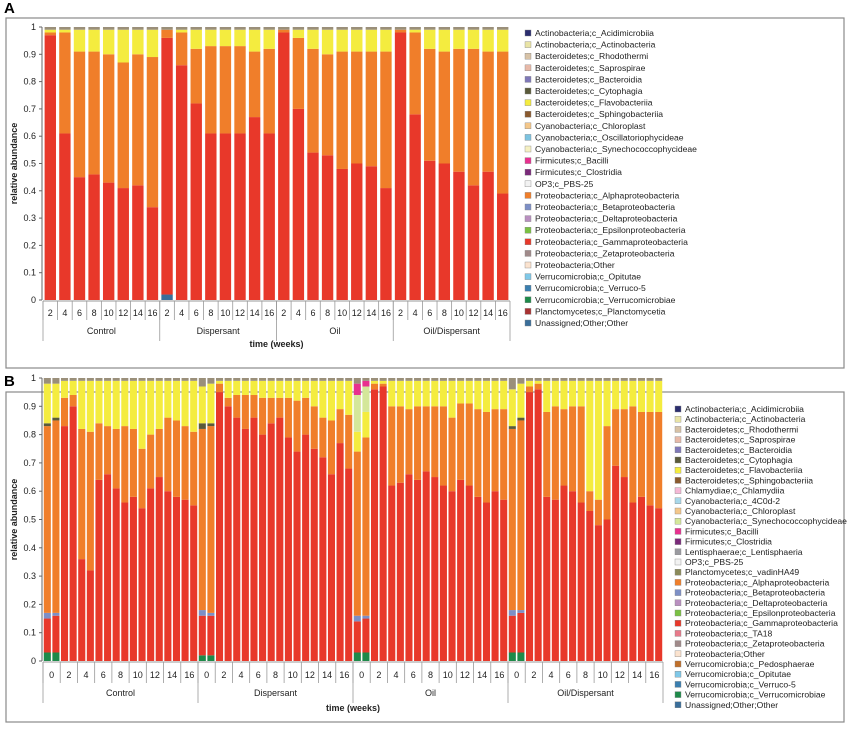  What do you see at coordinates (594, 103) in the screenshot?
I see `panel-a-legend-label: Bacteroidetes;c_Flavobacteriia` at bounding box center [594, 103].